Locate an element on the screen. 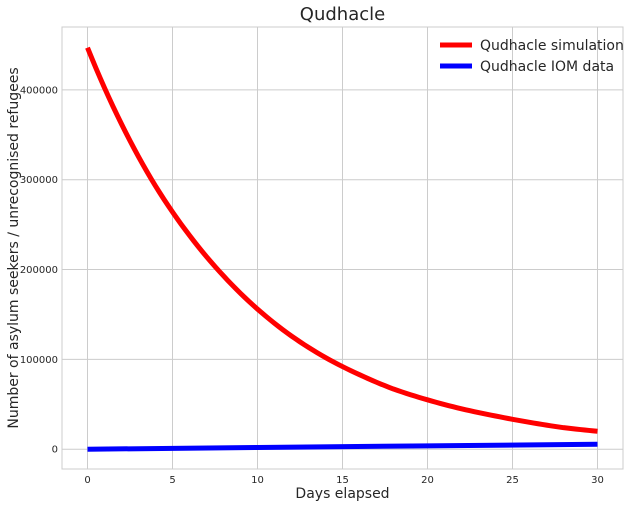 Image resolution: width=627 pixels, height=508 pixels. x-tick-label: 0 is located at coordinates (87, 480).